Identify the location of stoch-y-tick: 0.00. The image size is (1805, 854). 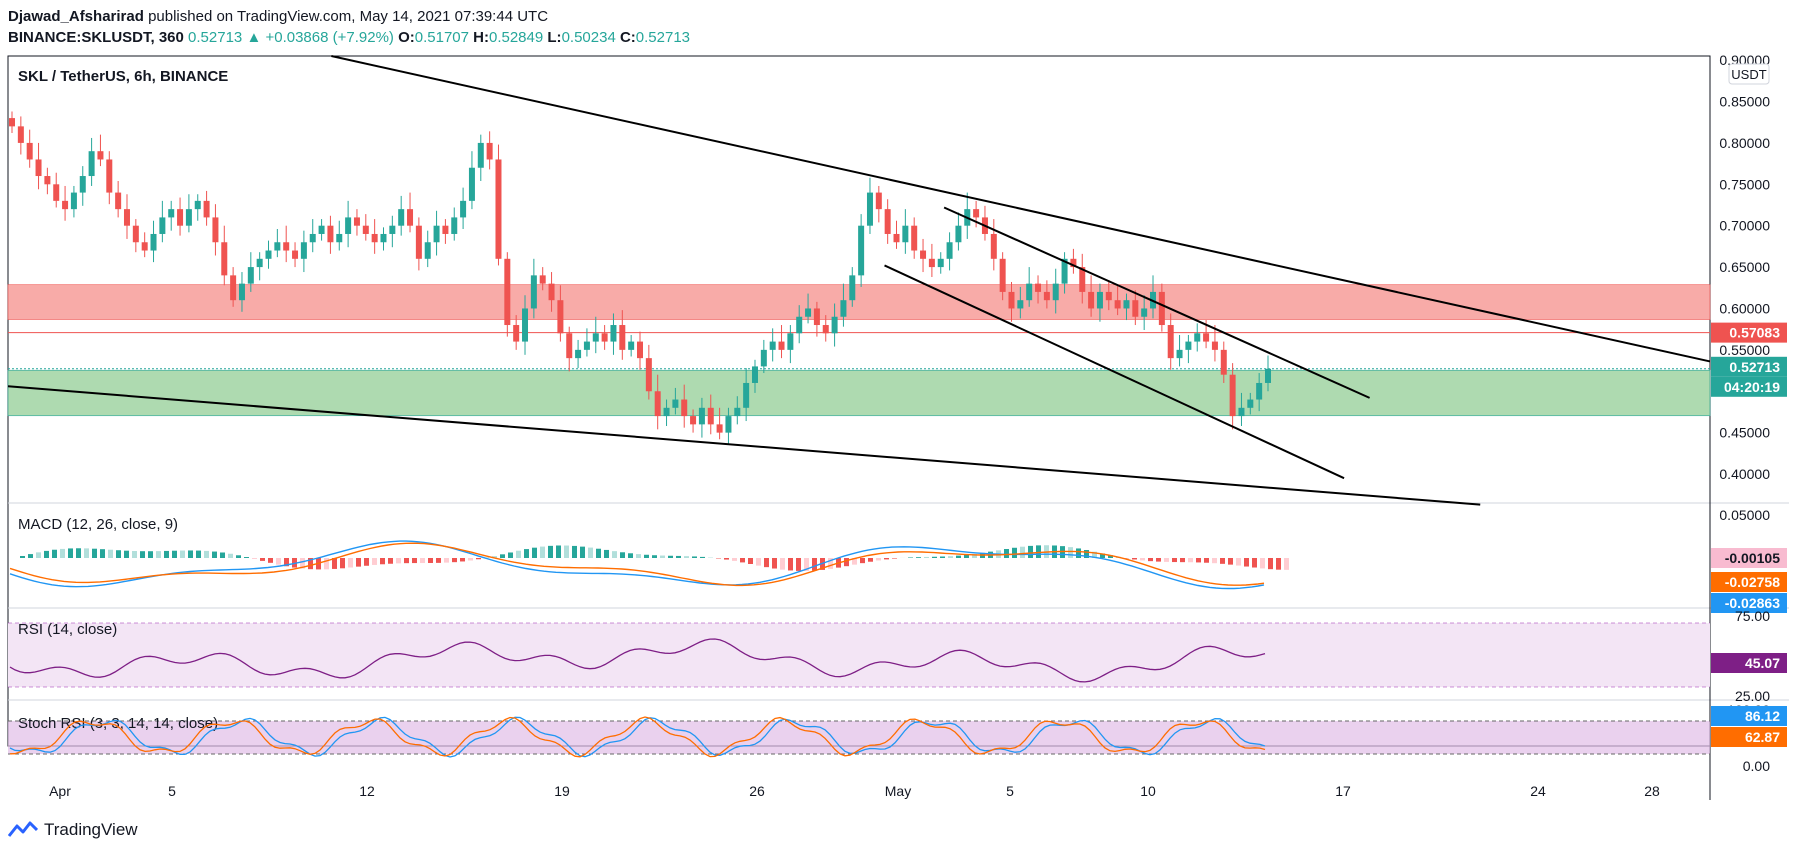
(1756, 766).